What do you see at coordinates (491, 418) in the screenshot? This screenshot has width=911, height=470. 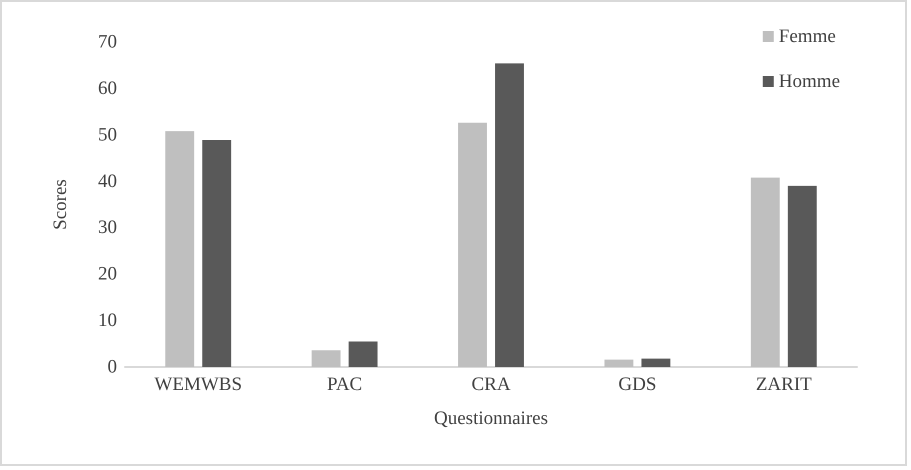 I see `x-axis-title: Questionnaires` at bounding box center [491, 418].